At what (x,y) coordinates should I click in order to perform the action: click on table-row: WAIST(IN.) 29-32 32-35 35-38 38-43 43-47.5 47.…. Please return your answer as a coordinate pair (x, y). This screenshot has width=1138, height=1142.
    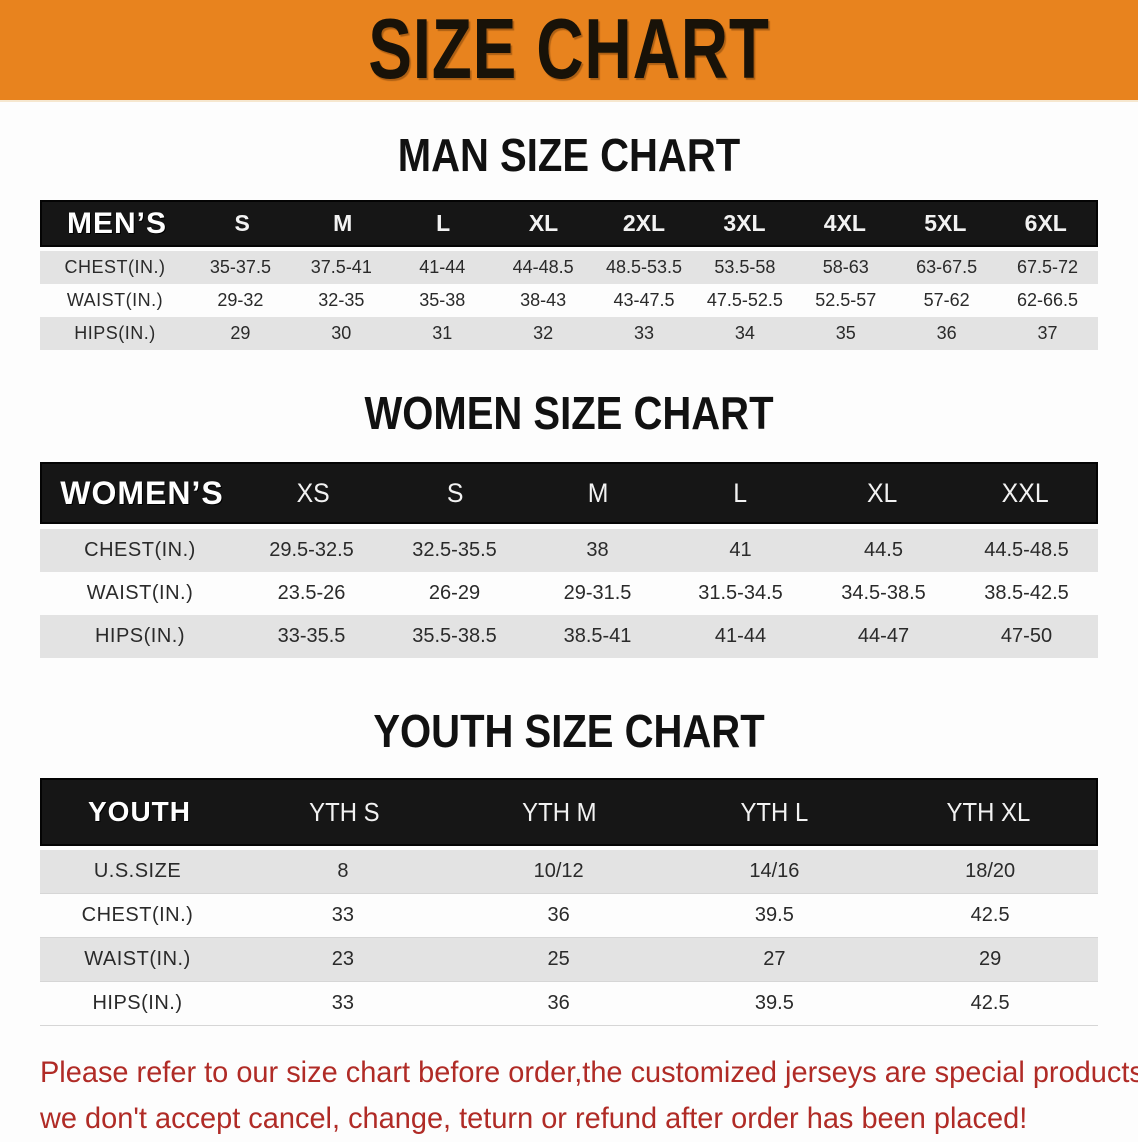
    Looking at the image, I should click on (569, 300).